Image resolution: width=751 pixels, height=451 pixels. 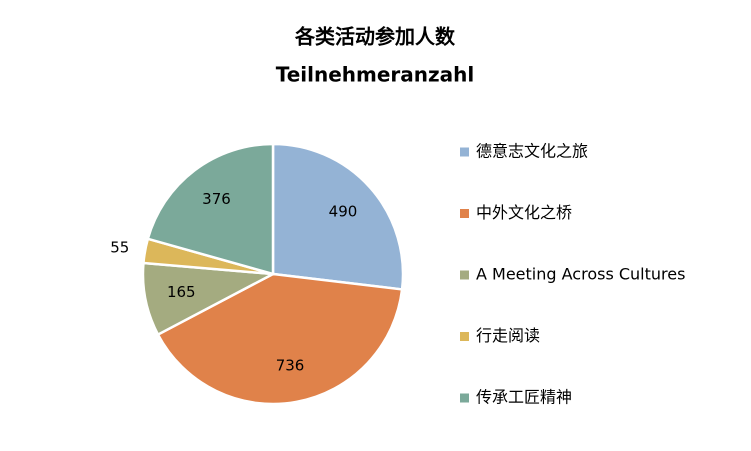 I want to click on data-label: 165, so click(x=181, y=292).